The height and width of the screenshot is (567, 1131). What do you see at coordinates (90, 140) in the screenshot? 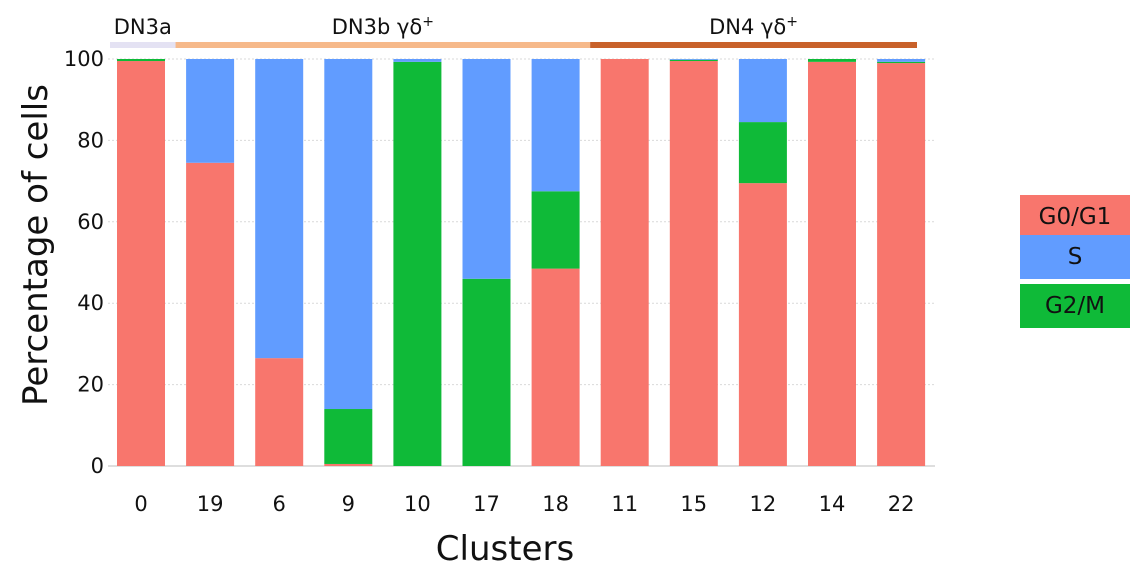
I see `y-tick-label: 80` at bounding box center [90, 140].